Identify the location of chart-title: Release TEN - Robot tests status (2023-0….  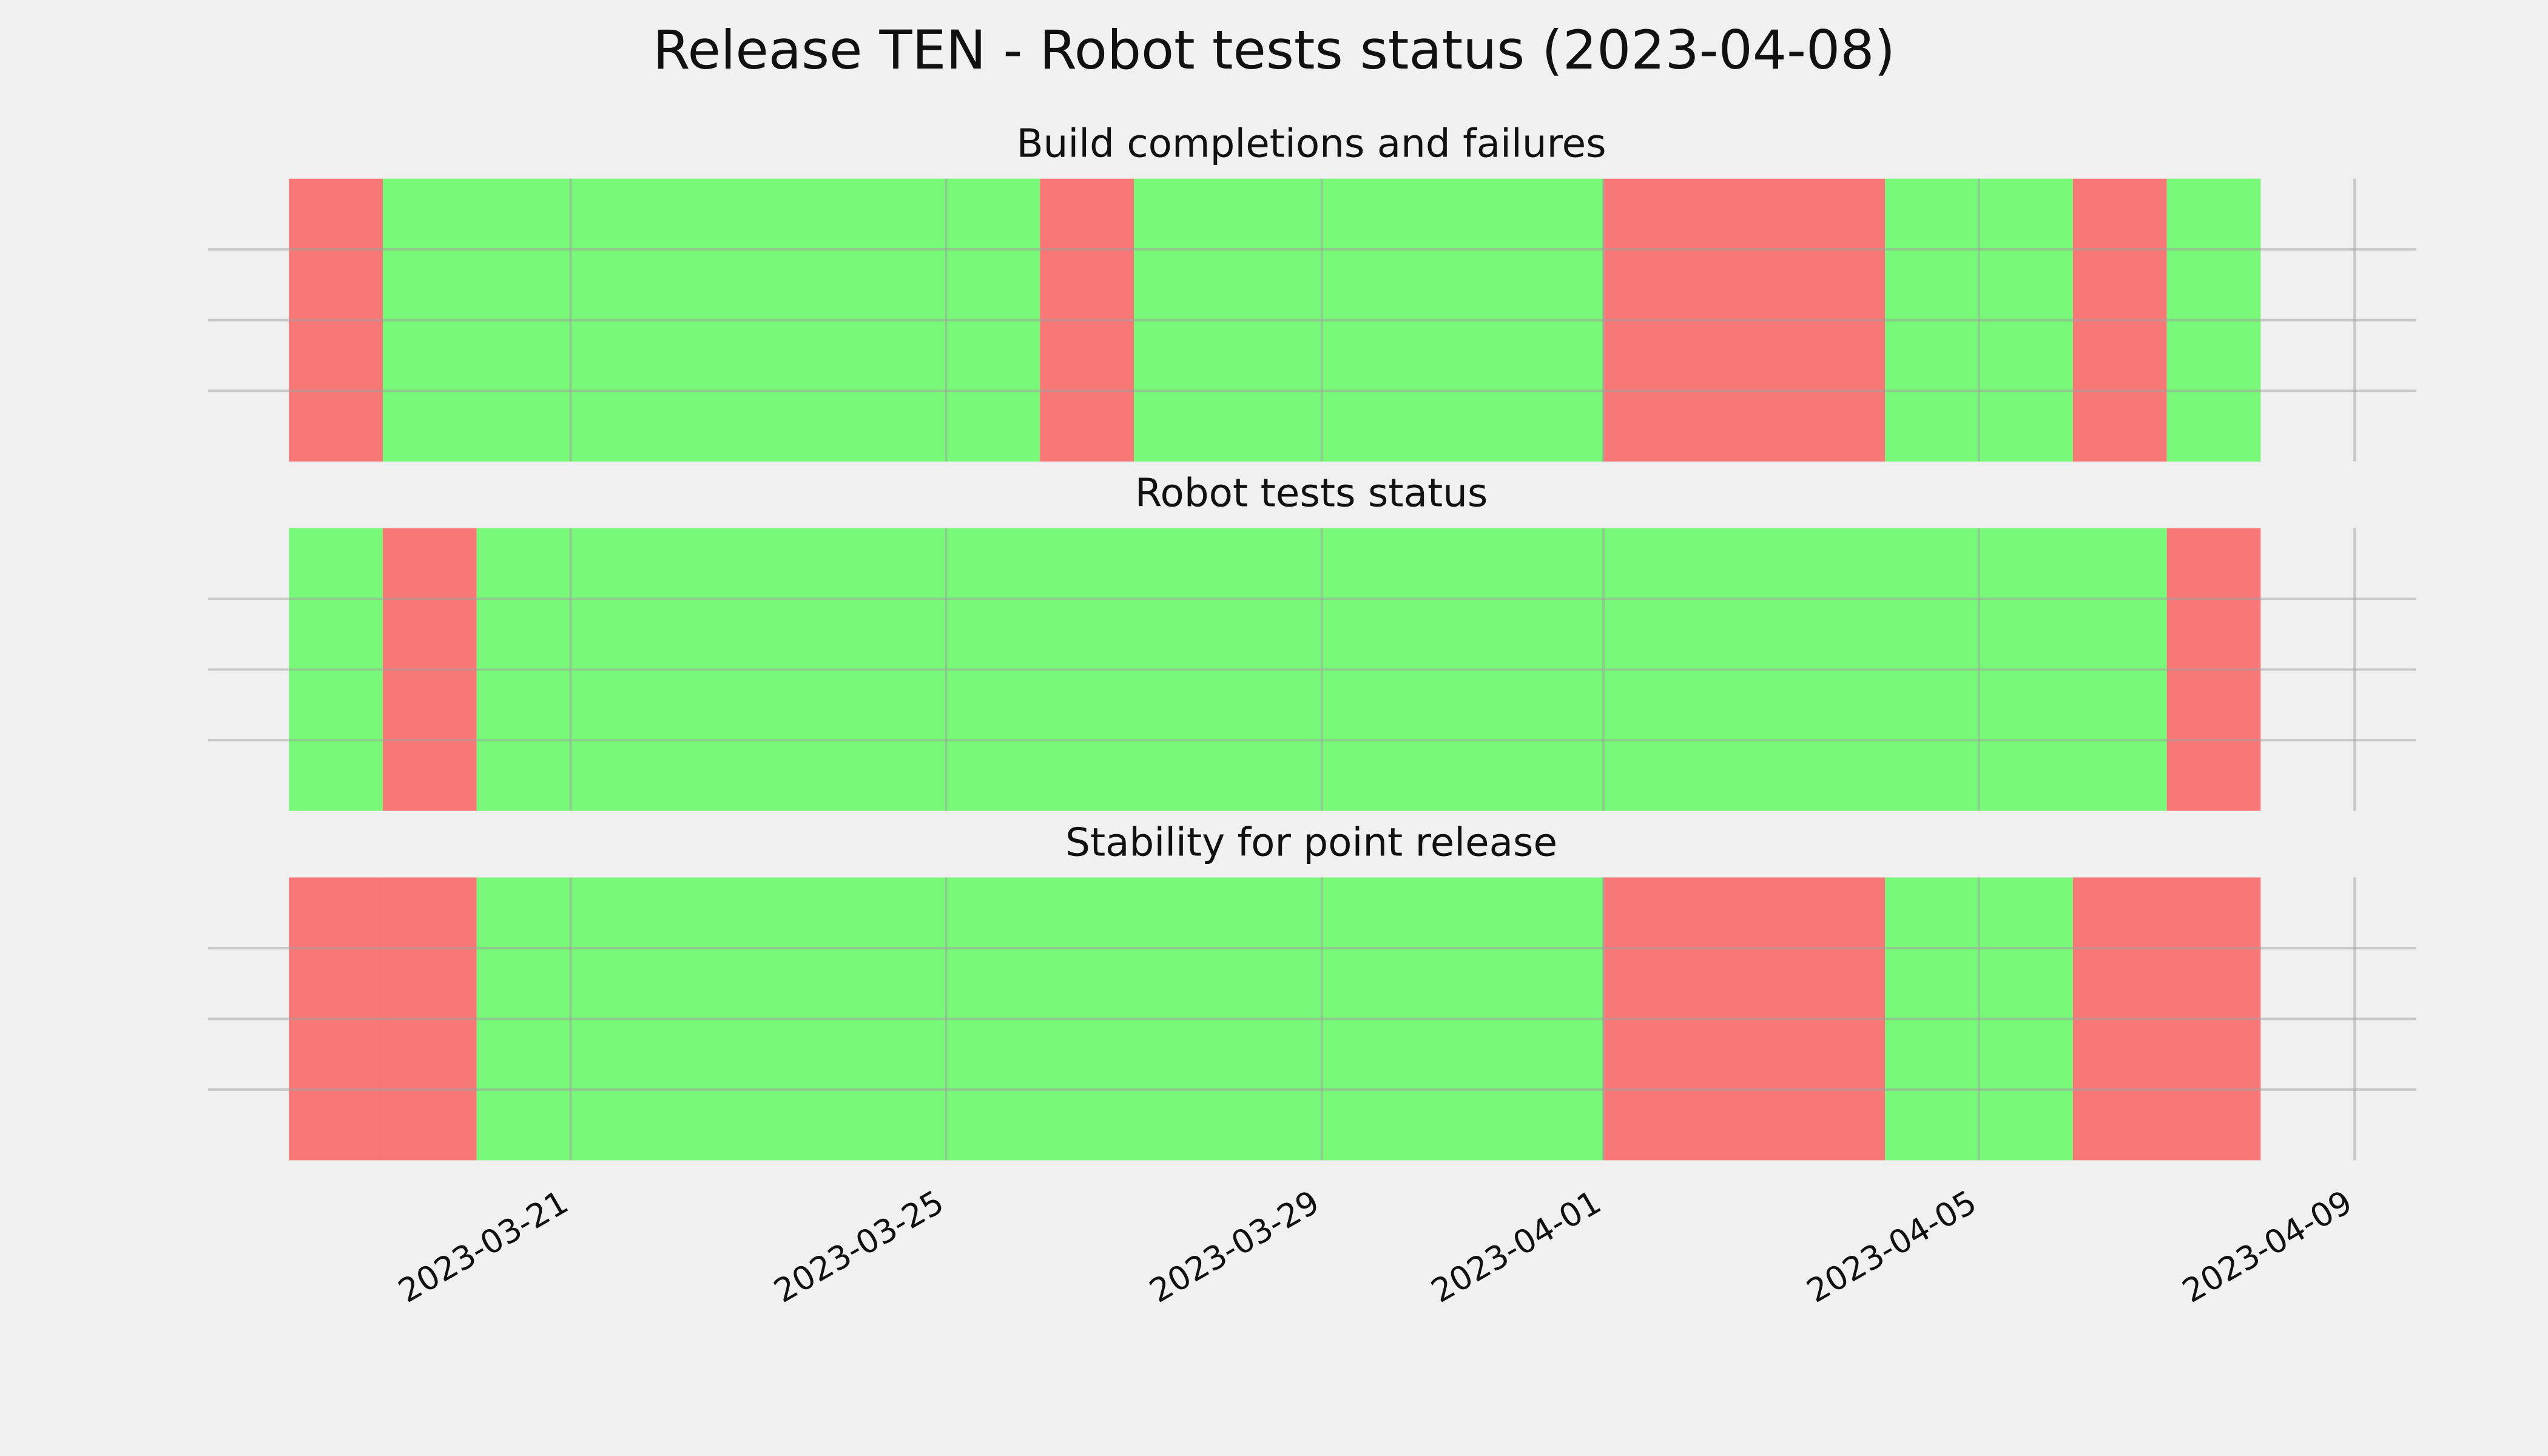
(1274, 50).